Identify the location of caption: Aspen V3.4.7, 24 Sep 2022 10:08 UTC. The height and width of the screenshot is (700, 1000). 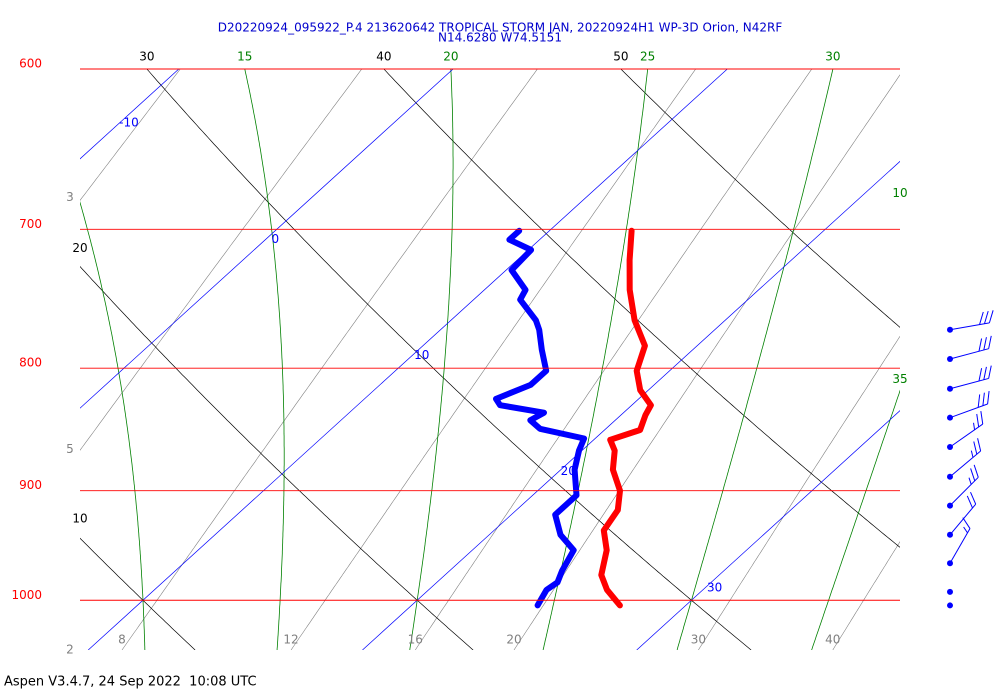
(130, 682).